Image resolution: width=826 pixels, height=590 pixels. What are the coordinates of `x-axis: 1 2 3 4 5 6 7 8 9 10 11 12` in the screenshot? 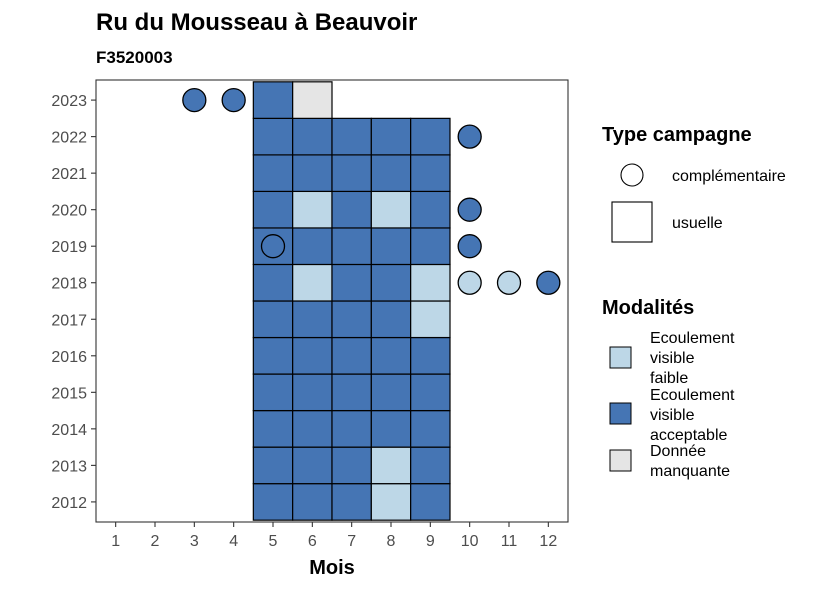 It's located at (334, 536).